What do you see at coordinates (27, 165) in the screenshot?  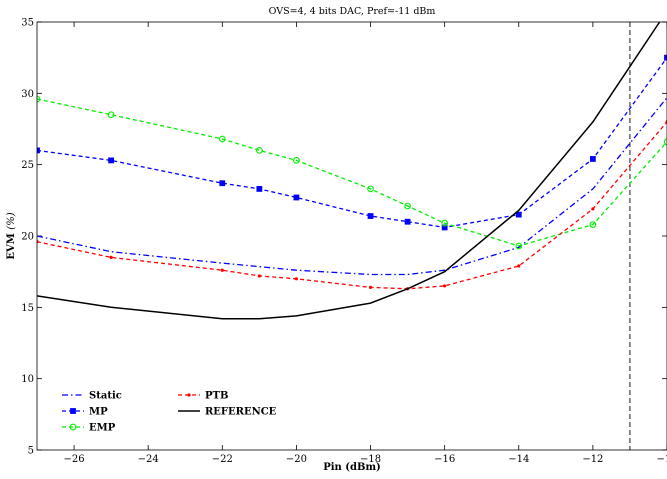 I see `y-tick-label: 25` at bounding box center [27, 165].